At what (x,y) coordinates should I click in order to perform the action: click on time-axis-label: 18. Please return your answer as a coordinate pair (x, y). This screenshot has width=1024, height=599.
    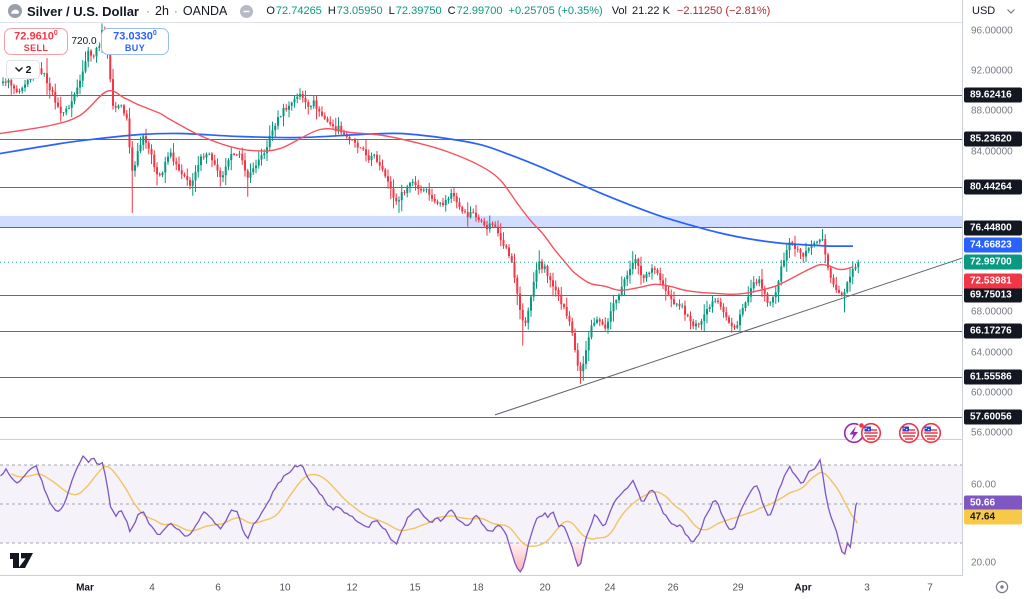
    Looking at the image, I should click on (478, 587).